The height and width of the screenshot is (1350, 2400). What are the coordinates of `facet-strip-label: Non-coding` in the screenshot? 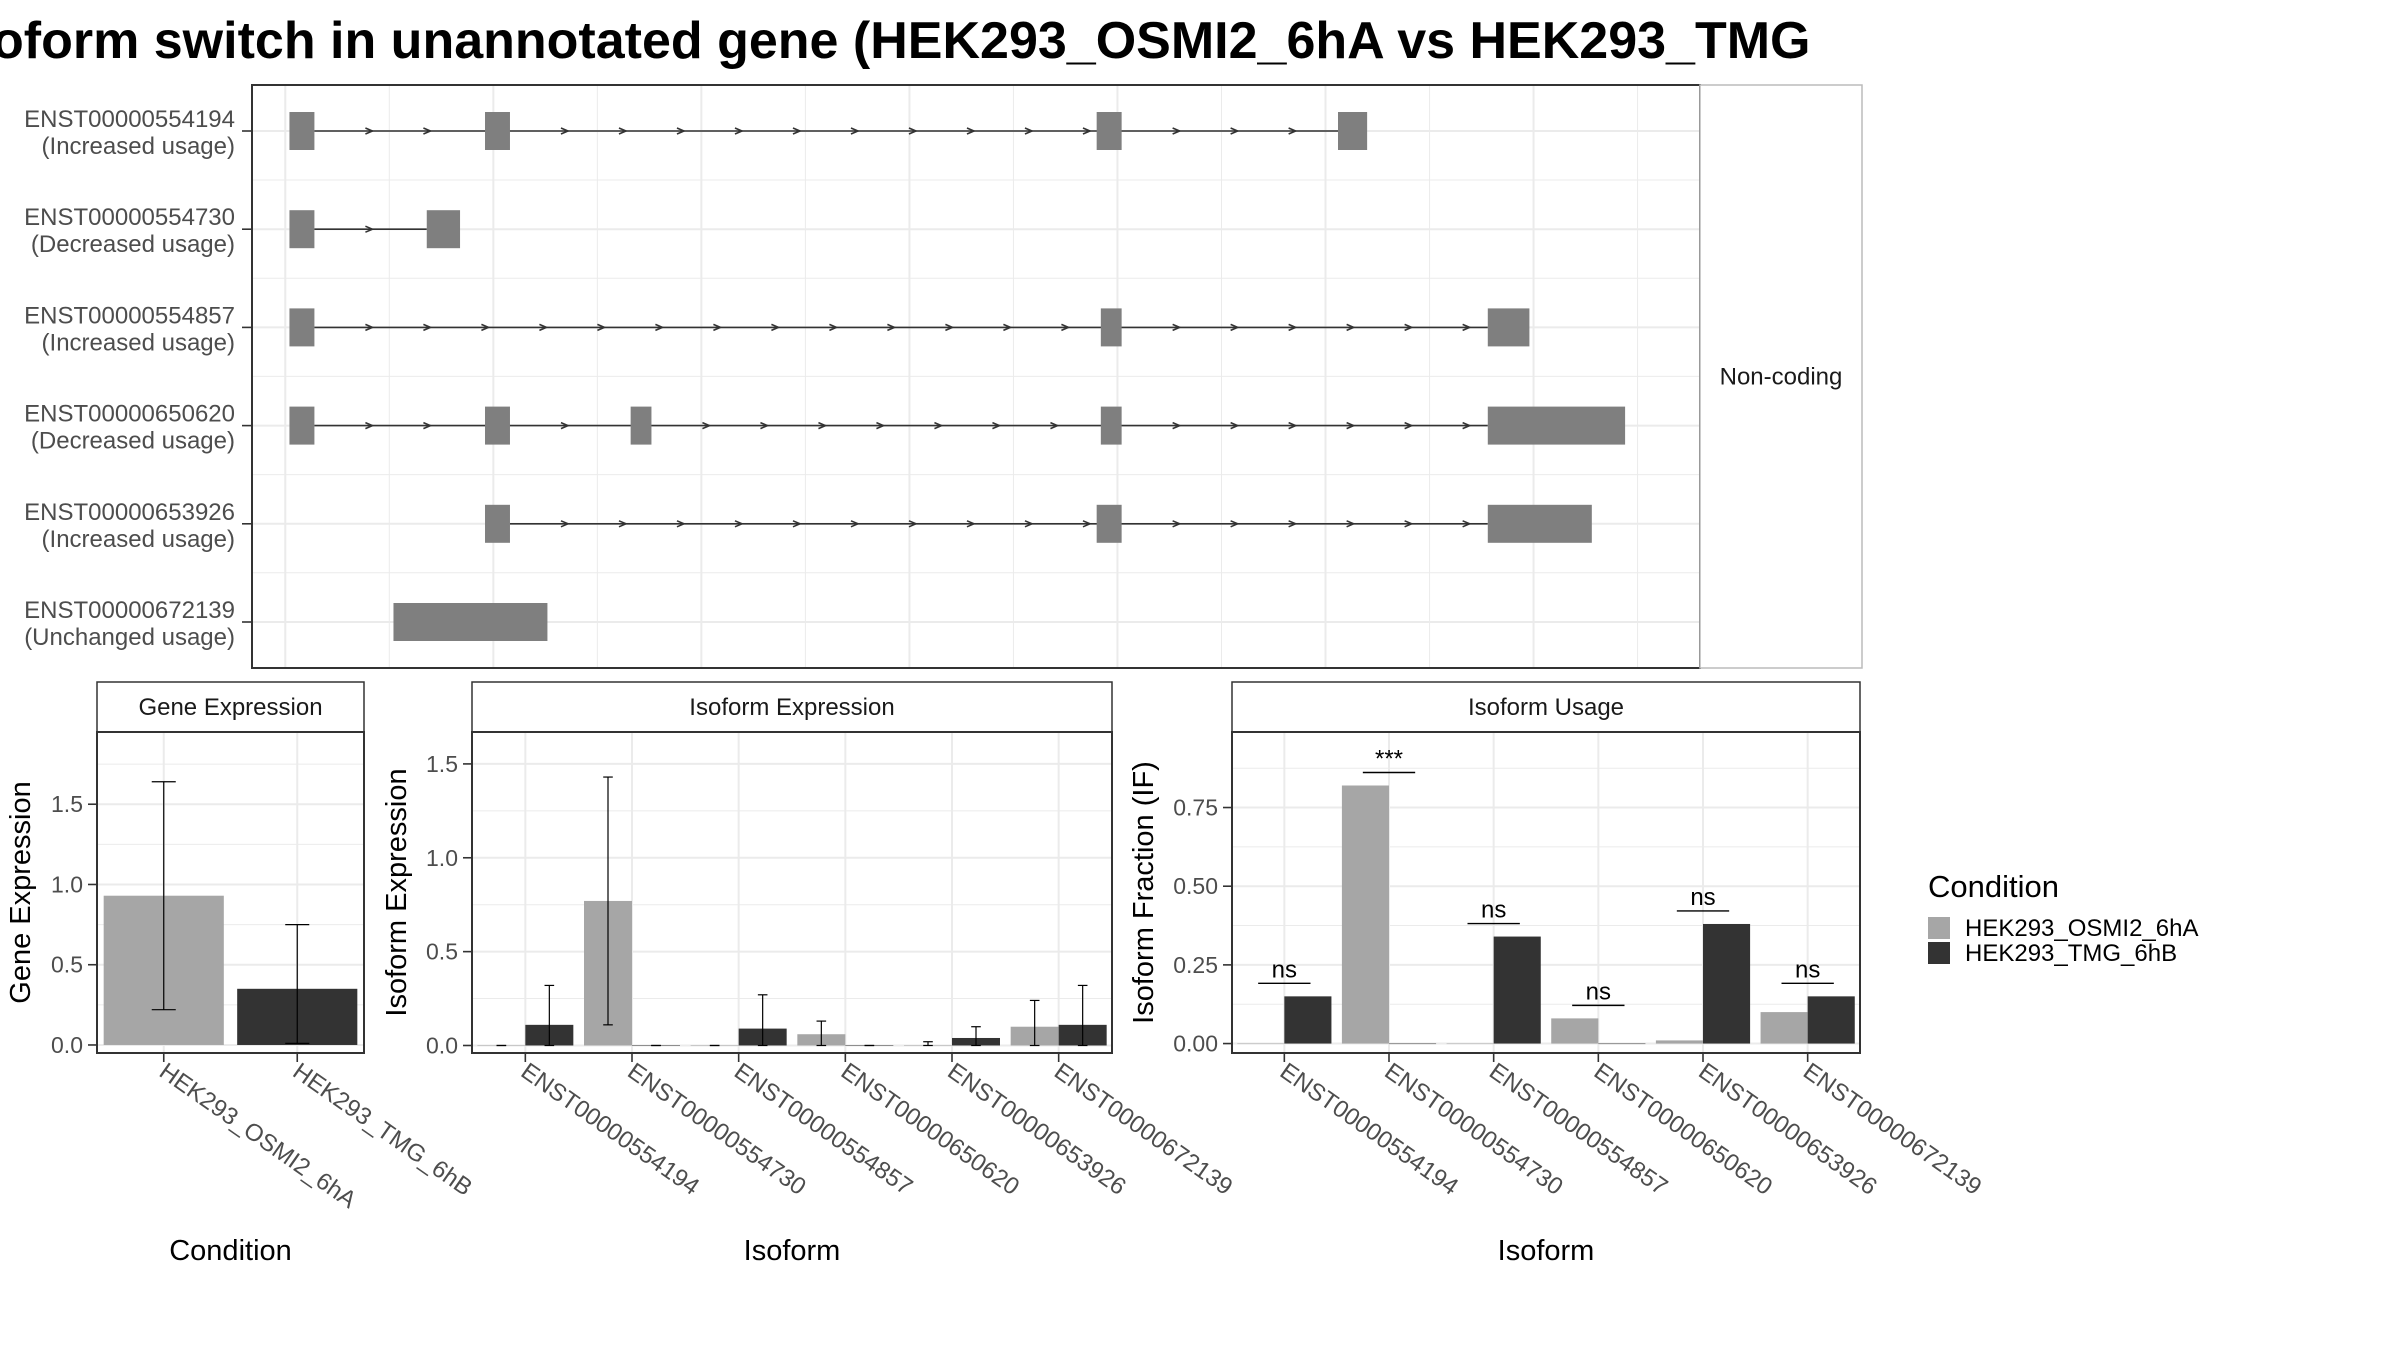 It's located at (1781, 377).